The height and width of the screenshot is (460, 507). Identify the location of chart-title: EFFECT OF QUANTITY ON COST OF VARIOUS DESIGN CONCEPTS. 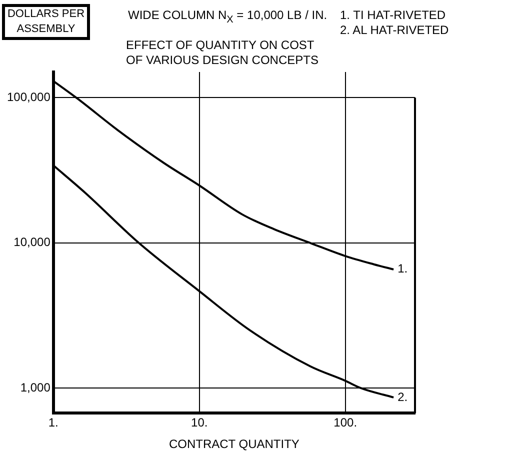
(223, 53).